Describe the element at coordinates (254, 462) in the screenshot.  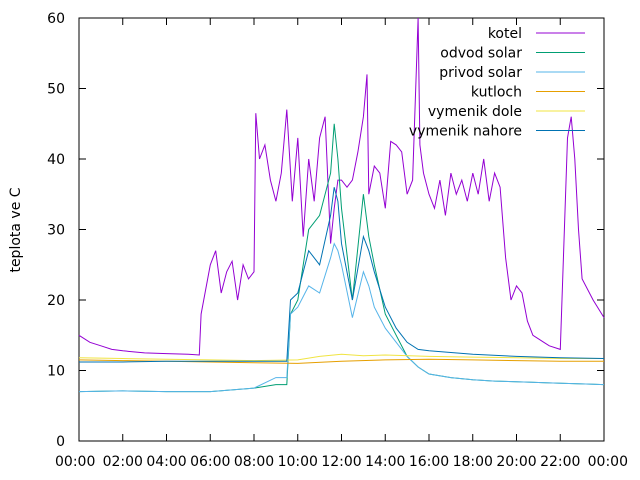
I see `x-tick-label: 08:00` at that location.